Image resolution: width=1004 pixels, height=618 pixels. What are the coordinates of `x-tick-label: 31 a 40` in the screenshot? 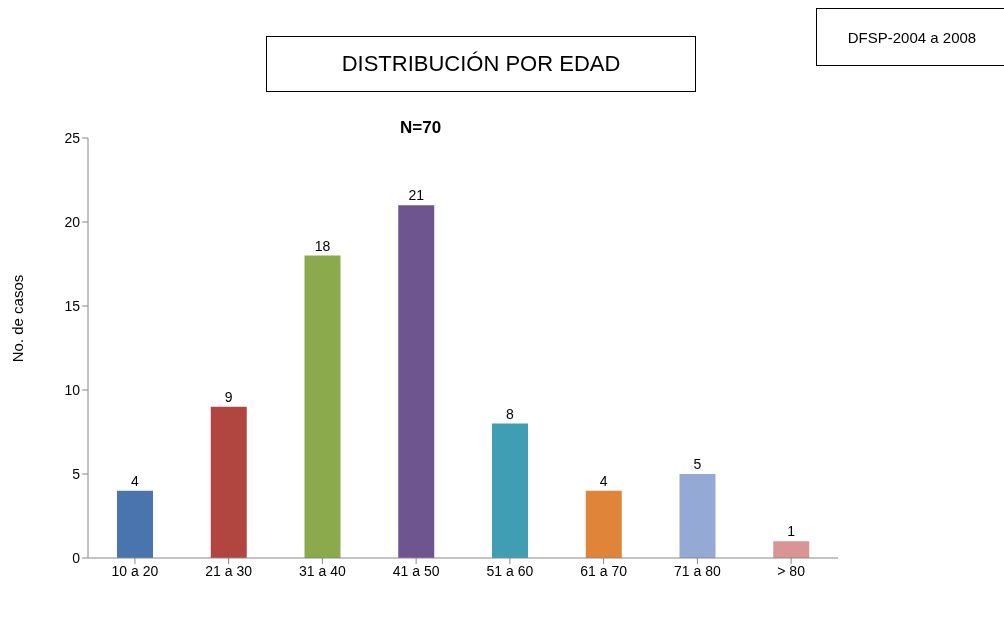 It's located at (322, 570).